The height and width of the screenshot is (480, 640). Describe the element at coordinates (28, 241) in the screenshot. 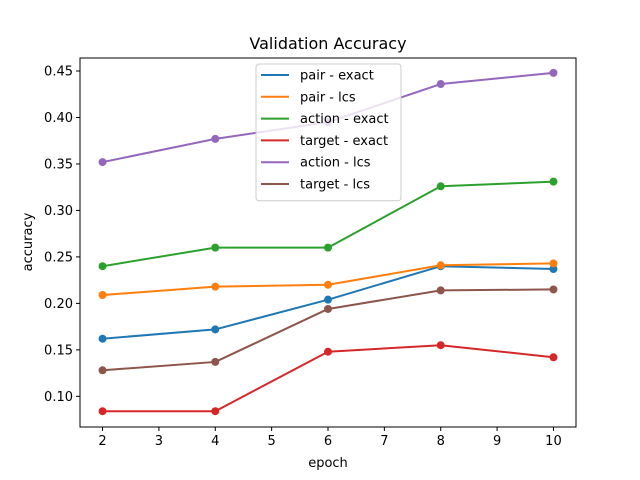

I see `y-axis-label: accuracy` at that location.